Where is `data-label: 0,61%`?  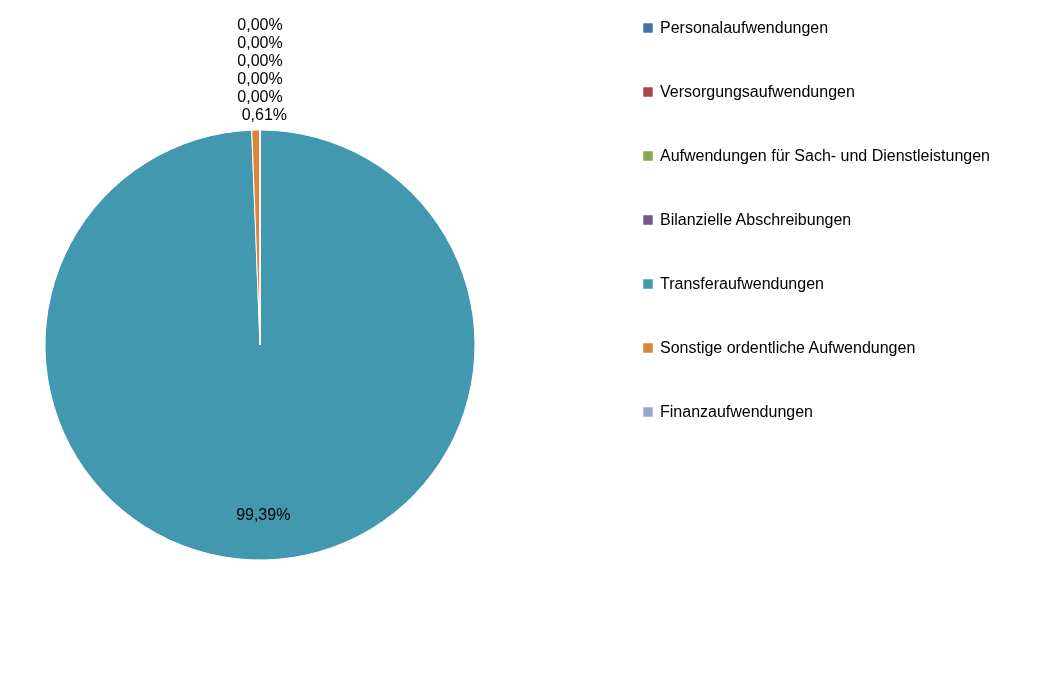 data-label: 0,61% is located at coordinates (264, 115).